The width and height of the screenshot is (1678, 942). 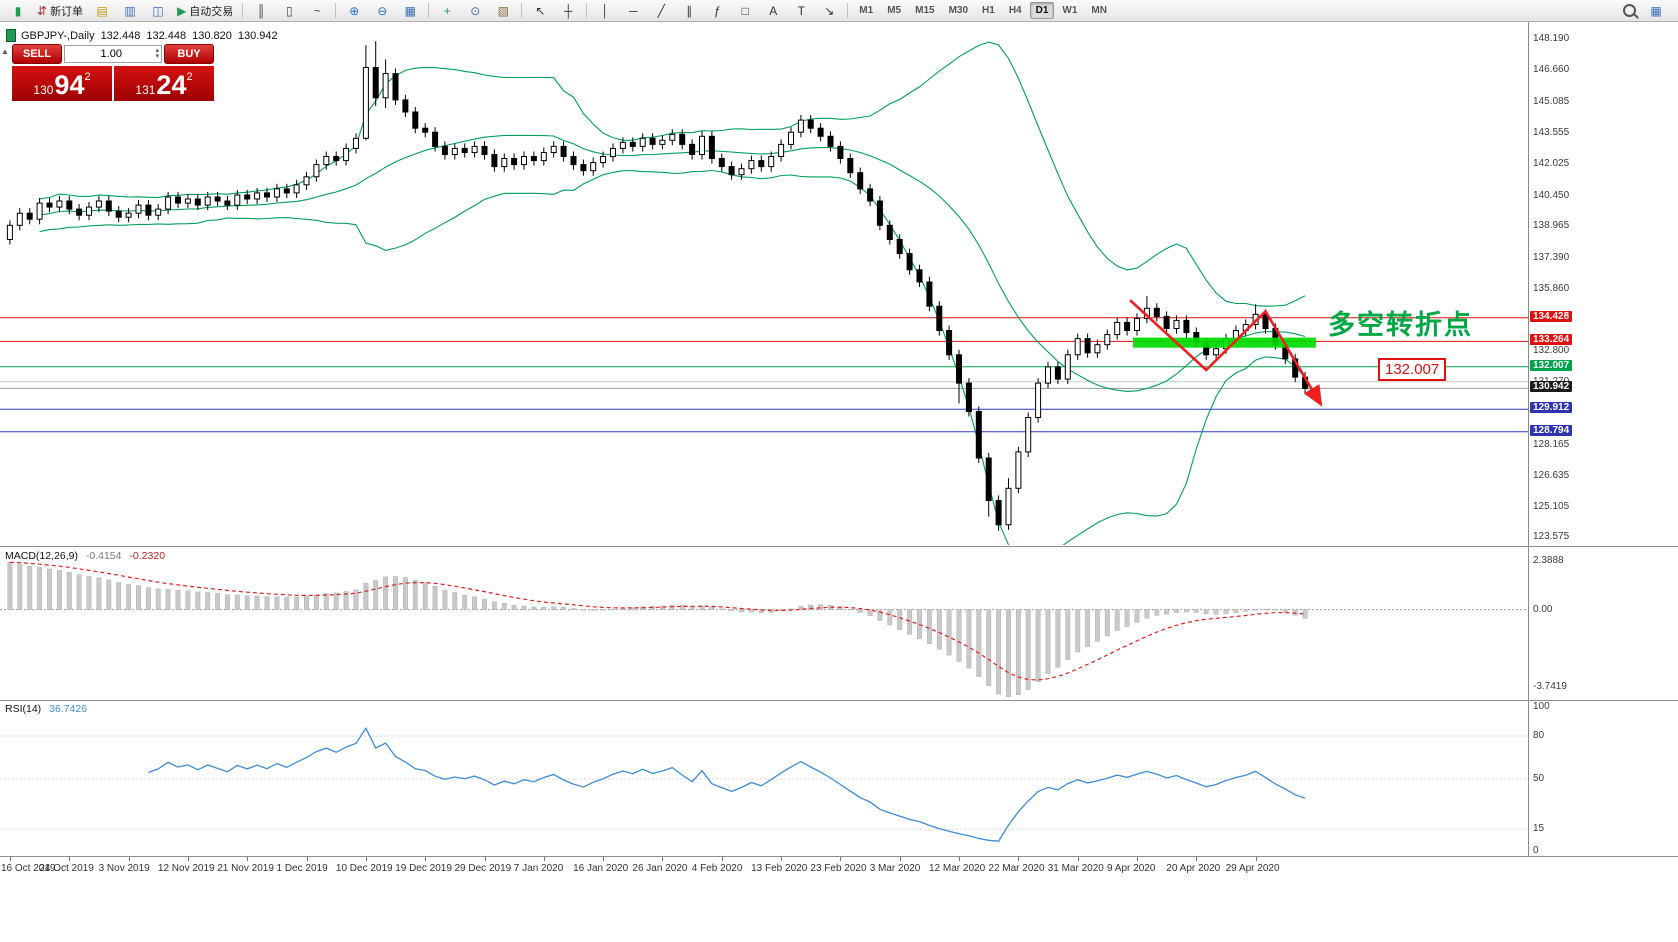 What do you see at coordinates (1656, 10) in the screenshot?
I see `toolbox-icon: ▦` at bounding box center [1656, 10].